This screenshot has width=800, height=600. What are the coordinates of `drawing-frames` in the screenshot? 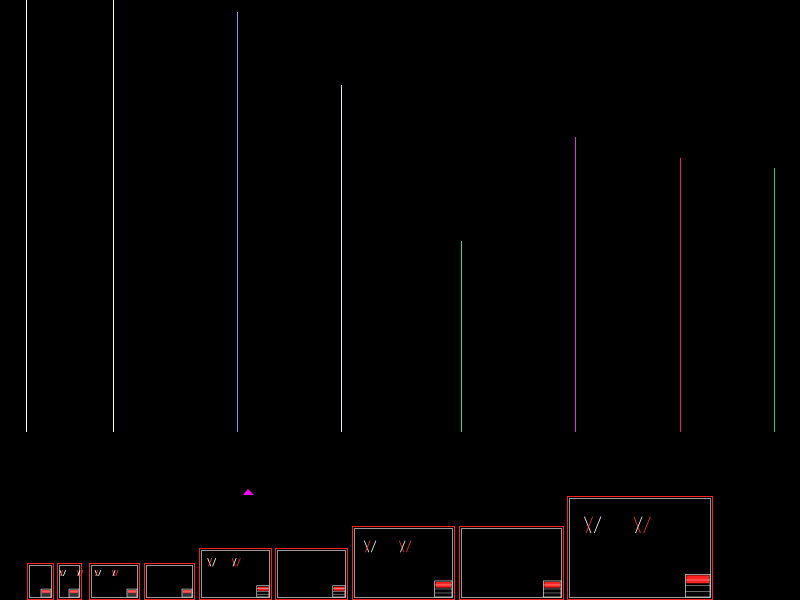 It's located at (370, 548).